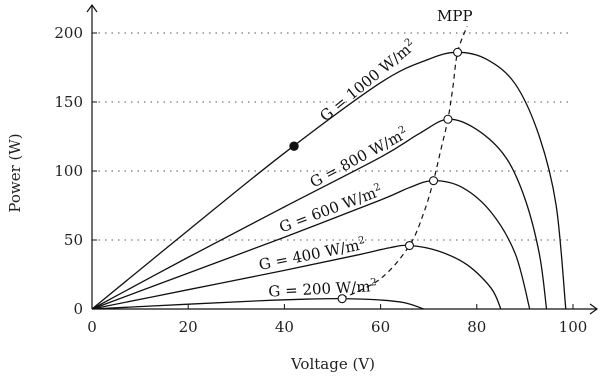 Image resolution: width=603 pixels, height=379 pixels. What do you see at coordinates (78, 309) in the screenshot?
I see `y-tick-label-0: 0` at bounding box center [78, 309].